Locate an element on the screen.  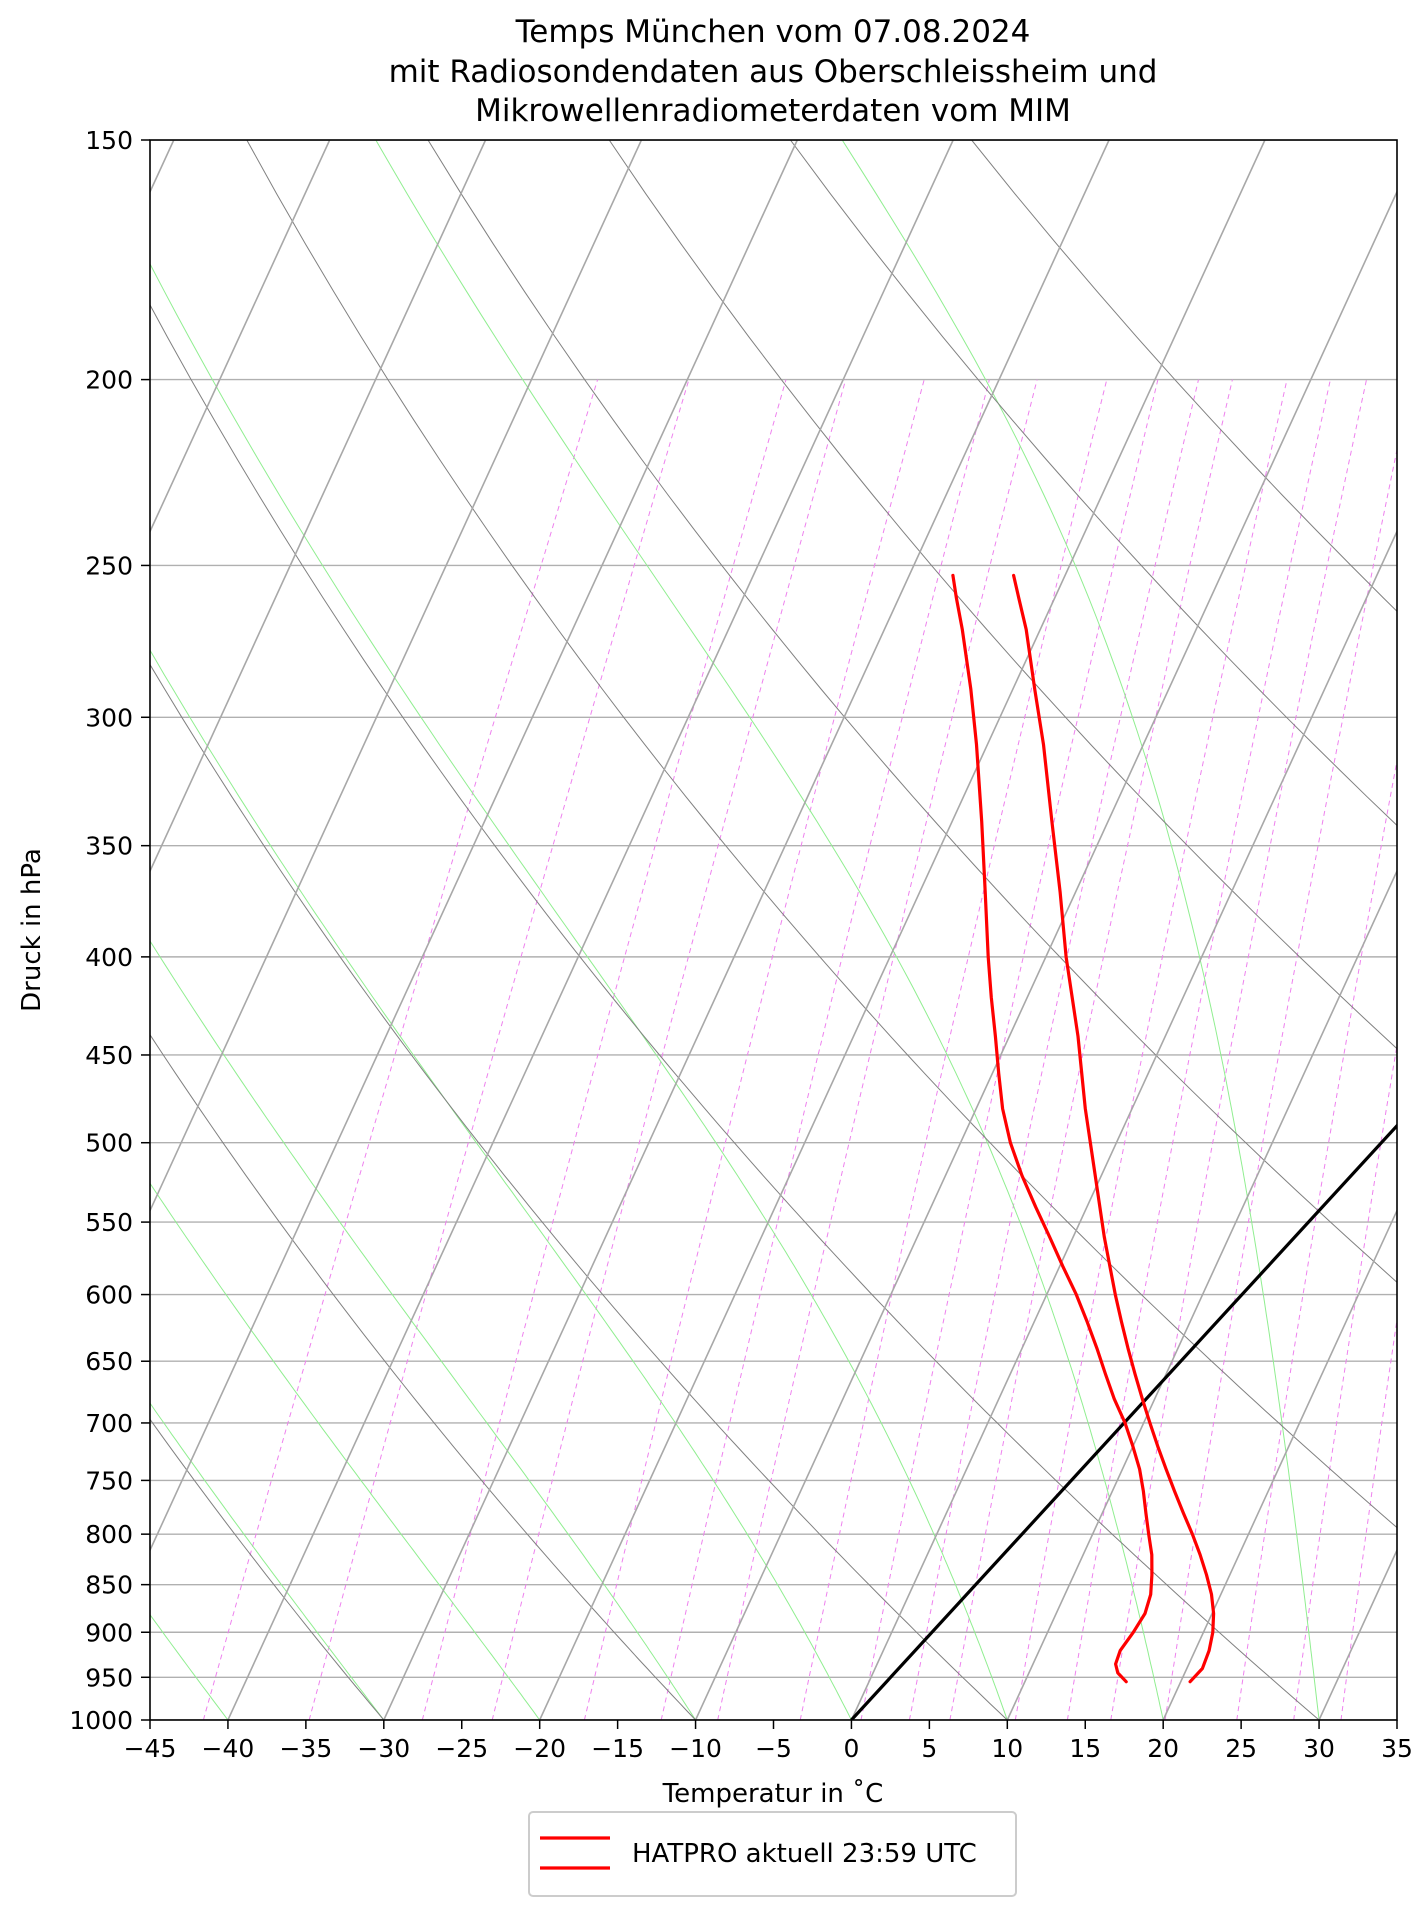
y-tick-label: 950 is located at coordinates (109, 1677).